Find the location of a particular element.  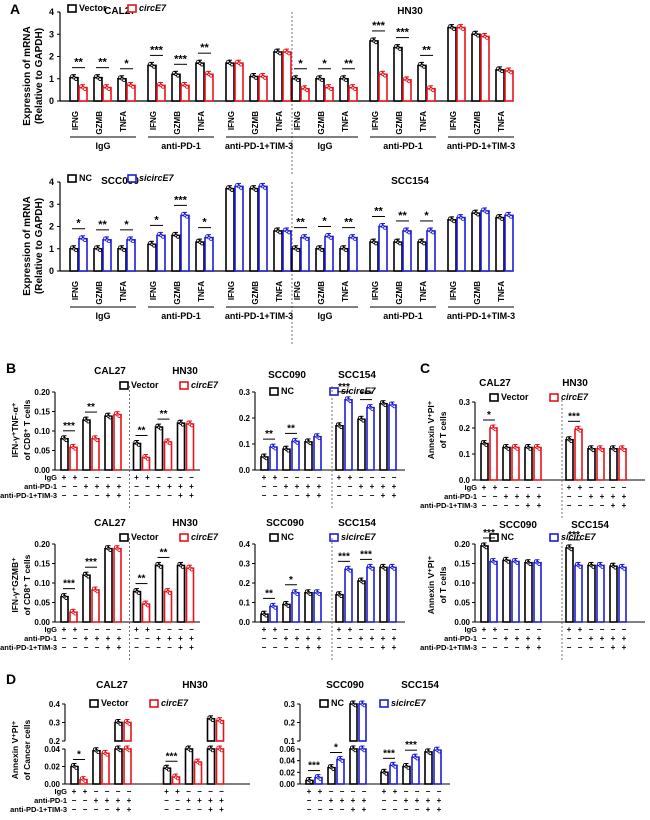

y-tick-label: 1 is located at coordinates (51, 249).